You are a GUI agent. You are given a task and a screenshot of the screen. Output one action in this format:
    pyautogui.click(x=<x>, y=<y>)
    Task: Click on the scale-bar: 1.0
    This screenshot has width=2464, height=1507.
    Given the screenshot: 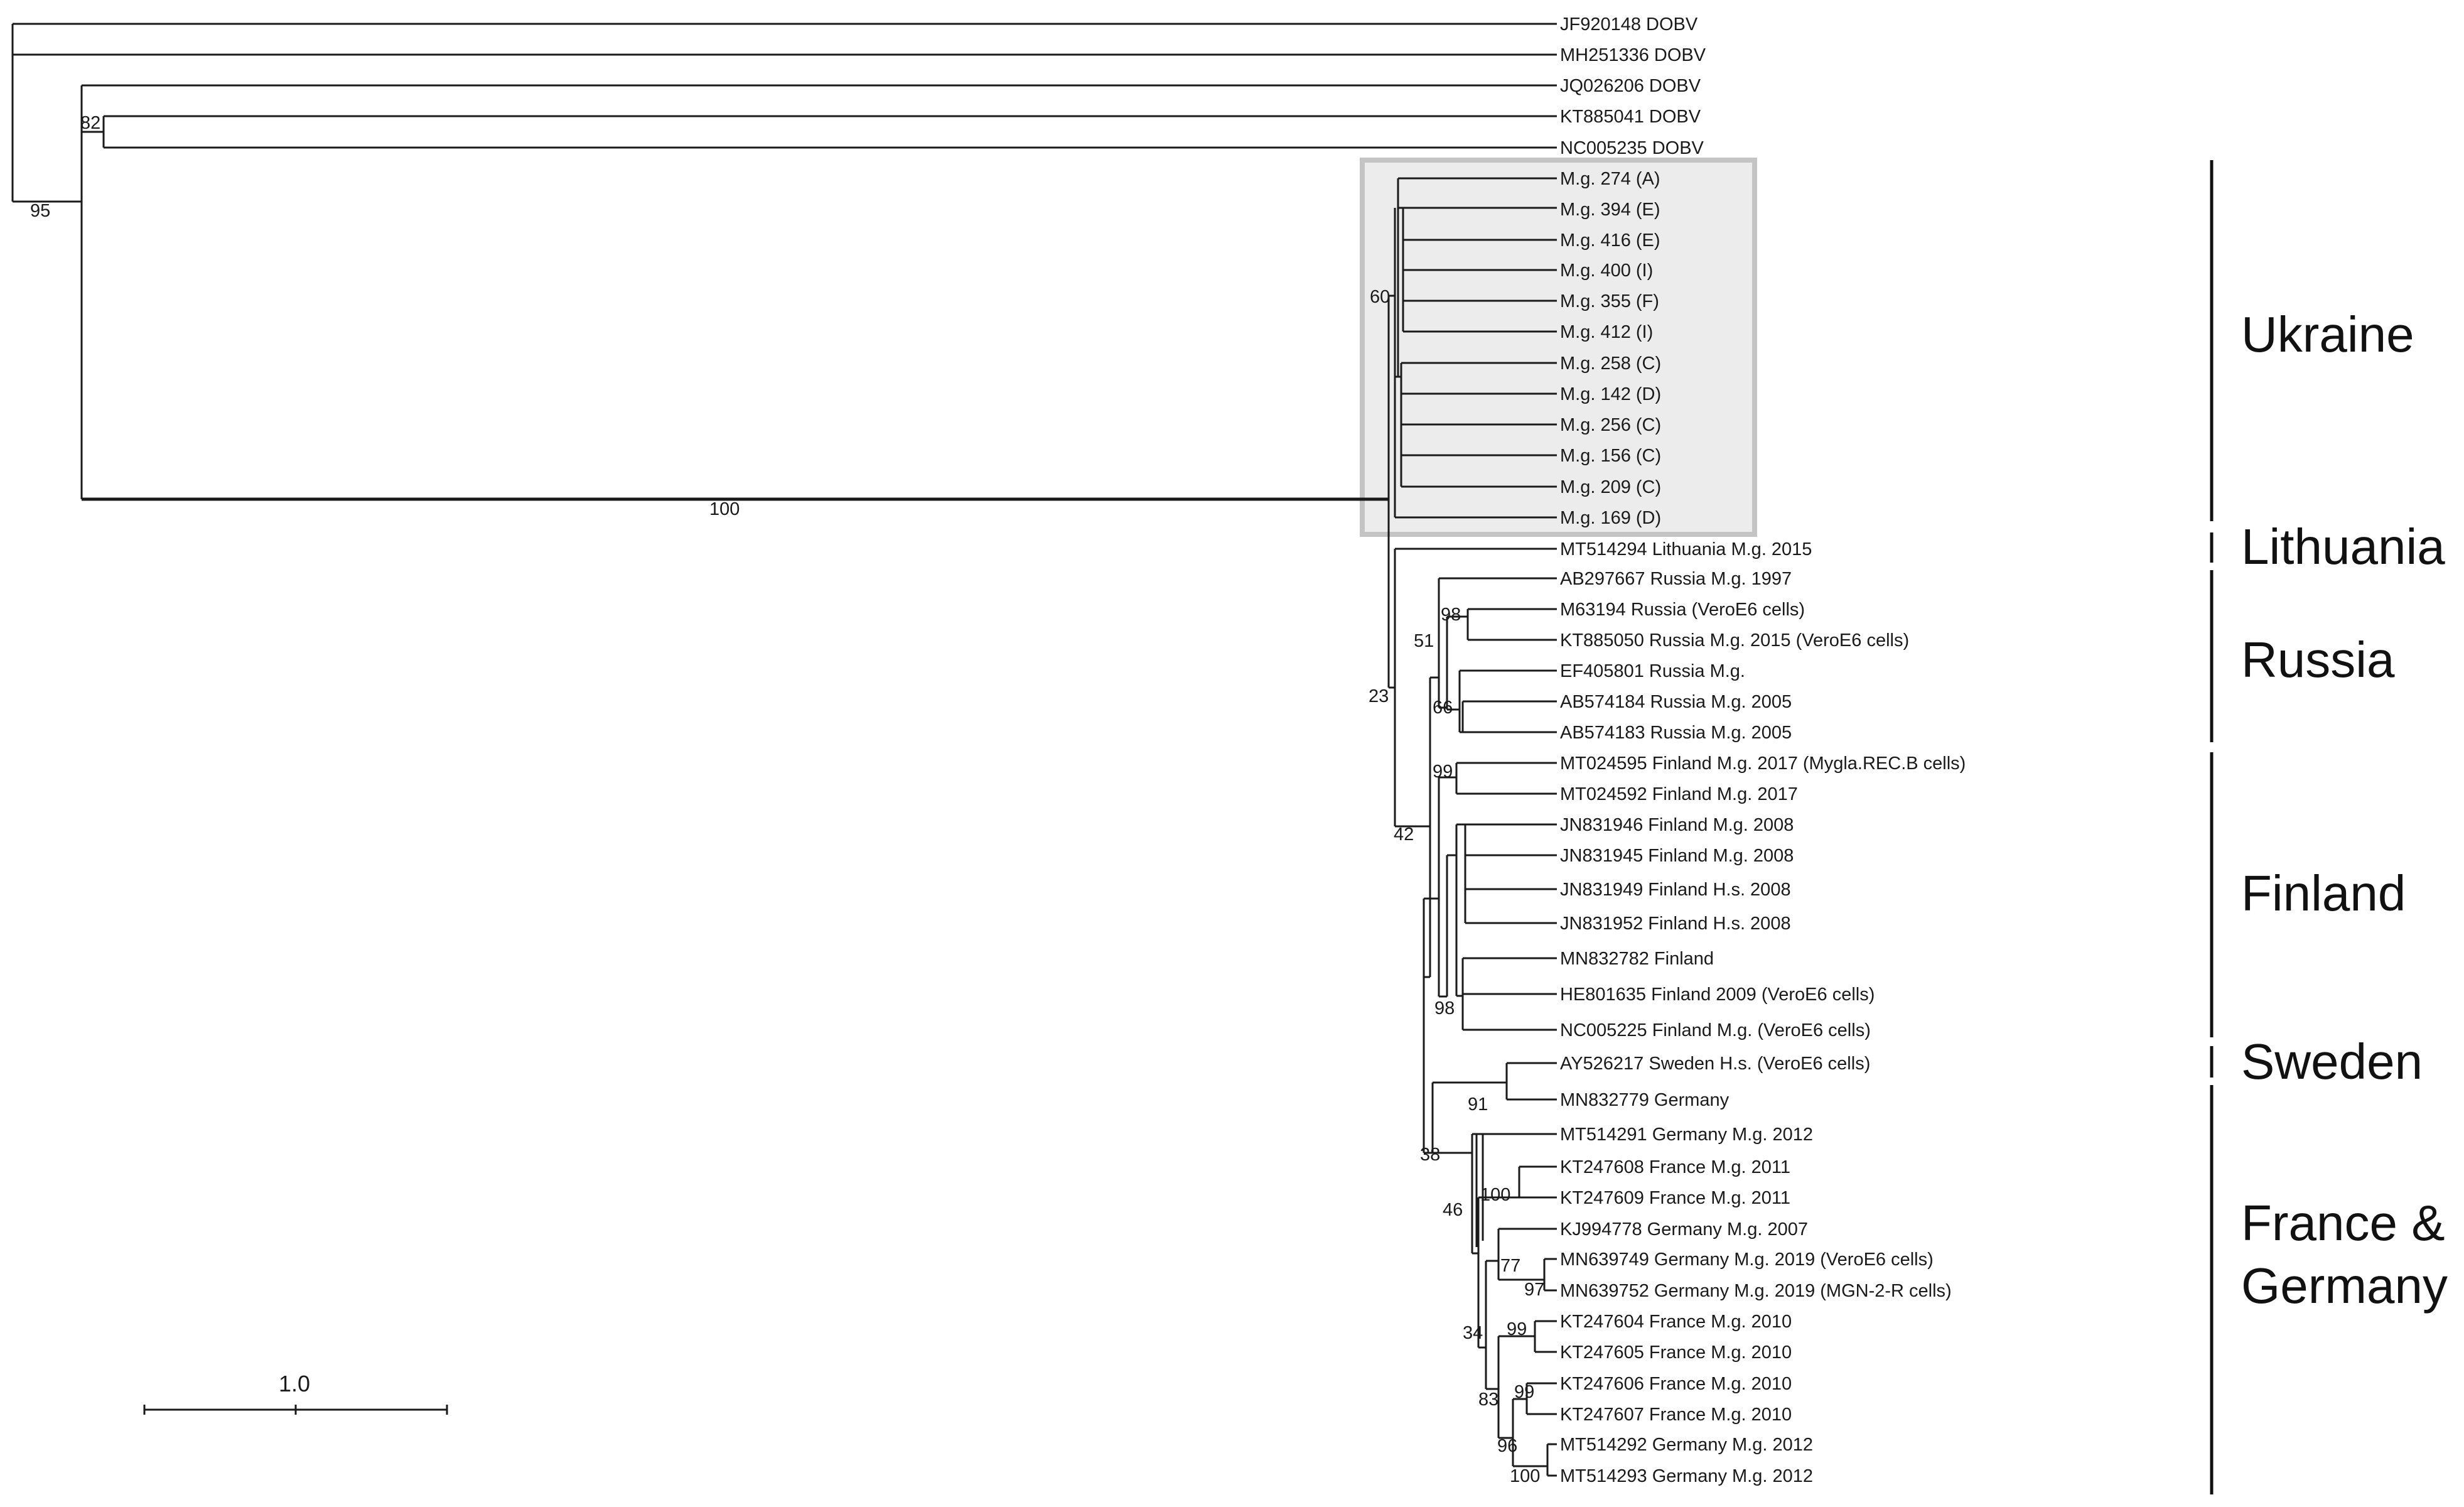 What is the action you would take?
    pyautogui.click(x=295, y=1393)
    